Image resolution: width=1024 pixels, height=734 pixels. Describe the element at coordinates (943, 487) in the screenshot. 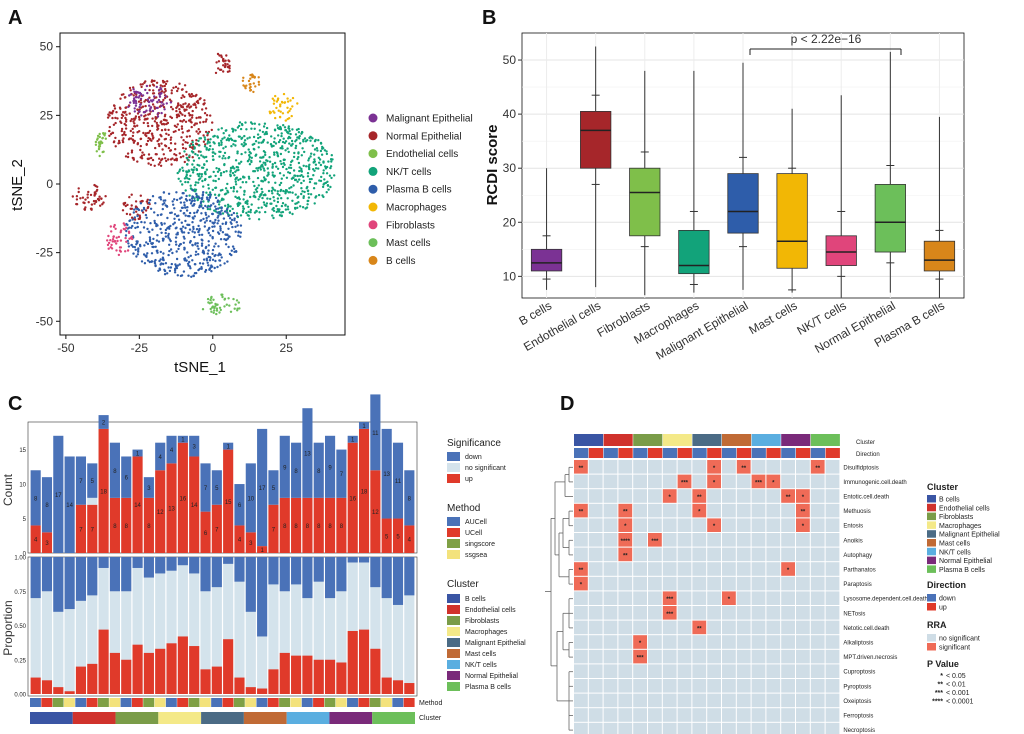

I see `heatmap-cluster-legend-title: Cluster` at that location.